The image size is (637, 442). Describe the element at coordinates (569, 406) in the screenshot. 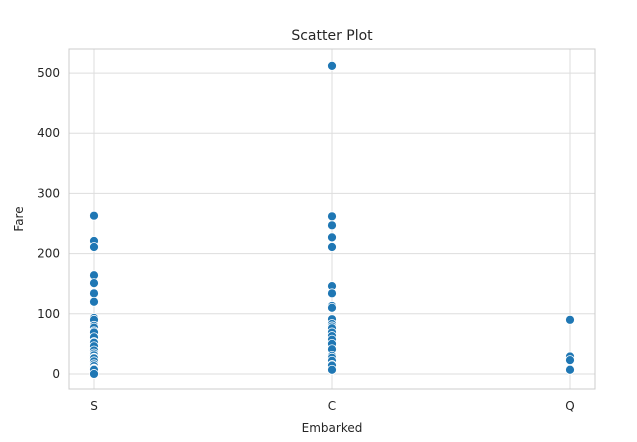

I see `x-tick-label: Q` at that location.